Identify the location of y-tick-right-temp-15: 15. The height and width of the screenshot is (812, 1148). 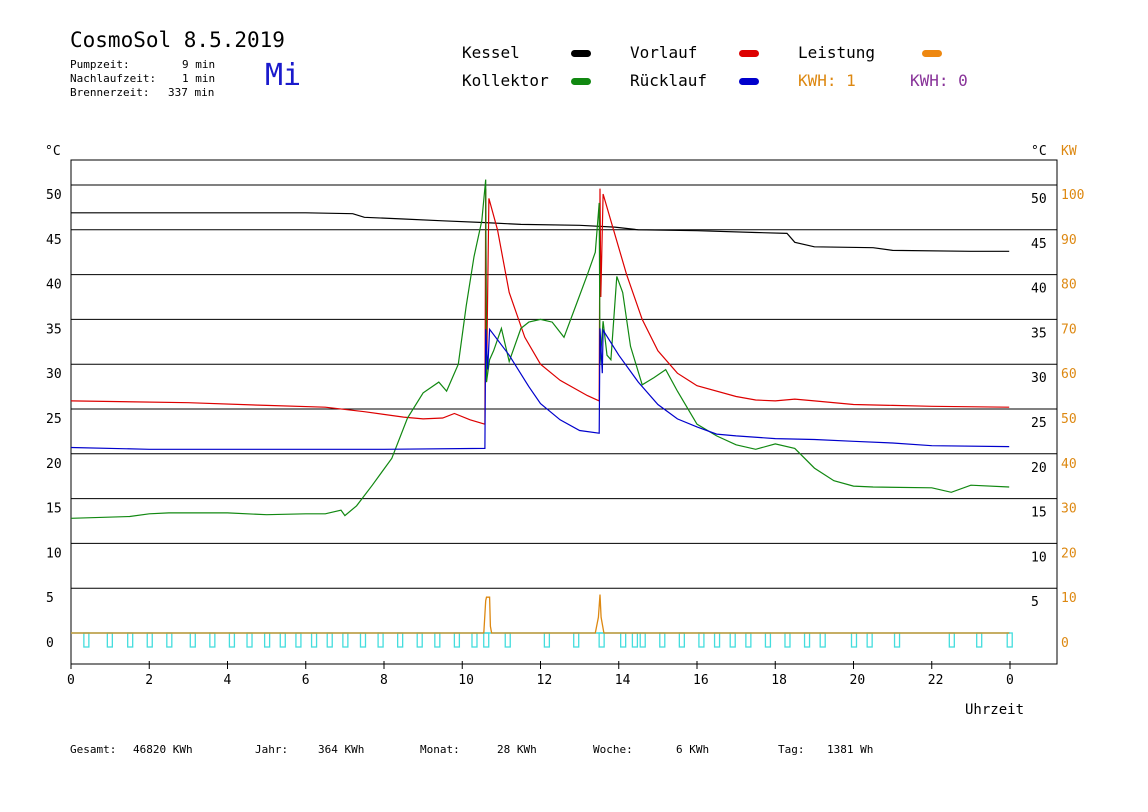
(1039, 513).